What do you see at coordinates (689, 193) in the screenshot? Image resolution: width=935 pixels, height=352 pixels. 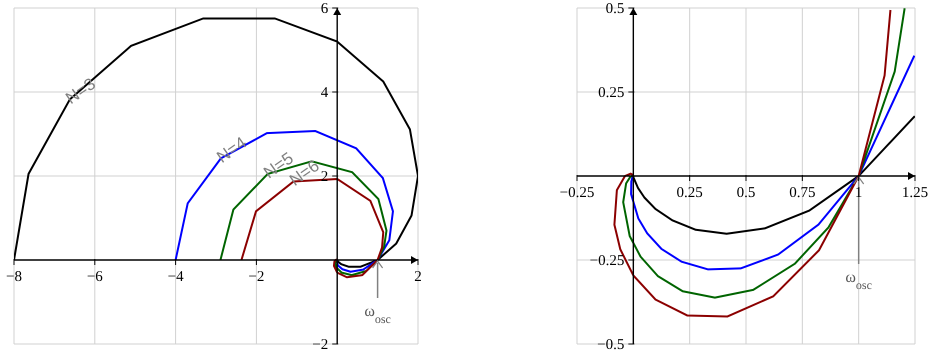 I see `x-tick-label: 0.25` at bounding box center [689, 193].